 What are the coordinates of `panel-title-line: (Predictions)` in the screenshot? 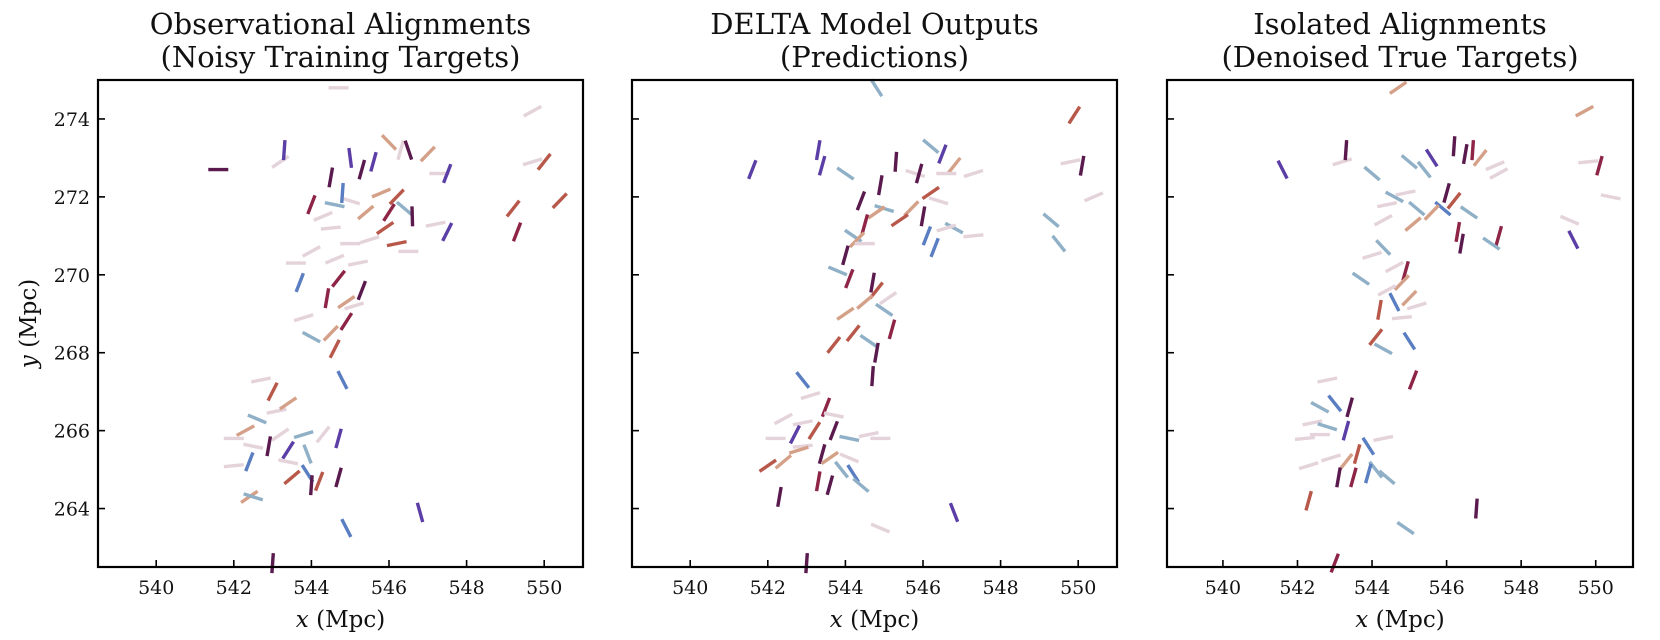 It's located at (874, 57).